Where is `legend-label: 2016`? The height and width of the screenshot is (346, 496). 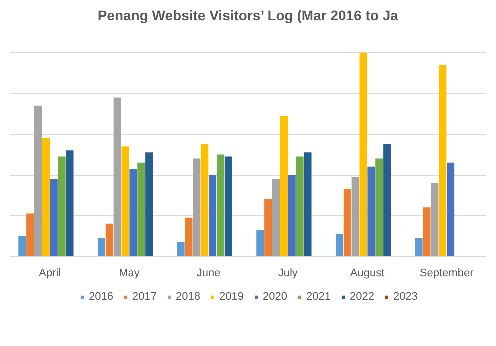 legend-label: 2016 is located at coordinates (101, 297).